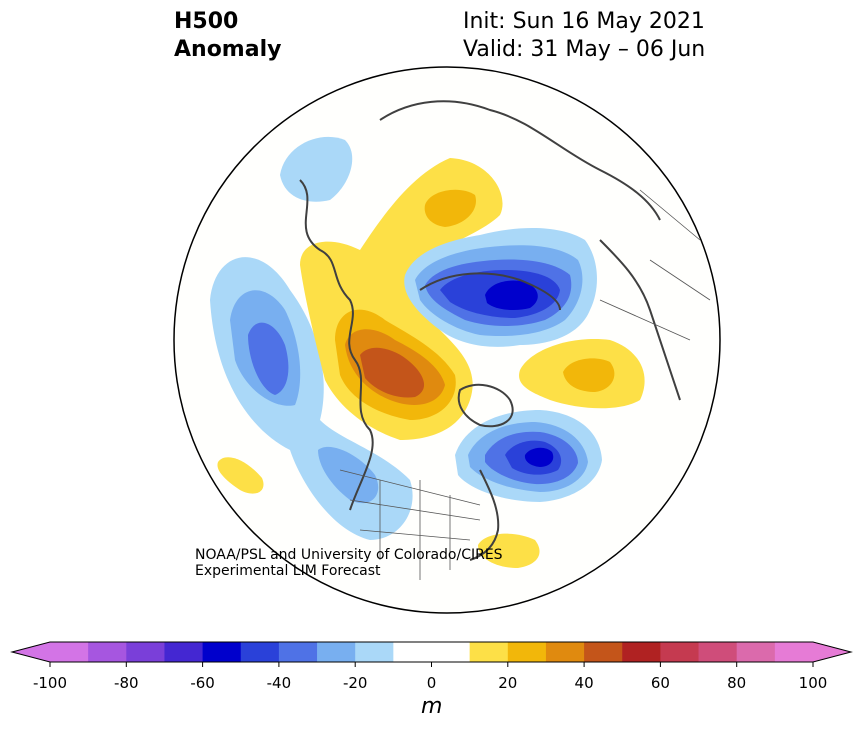 This screenshot has height=732, width=863. What do you see at coordinates (316, 169) in the screenshot?
I see `neg-anomaly-alaska` at bounding box center [316, 169].